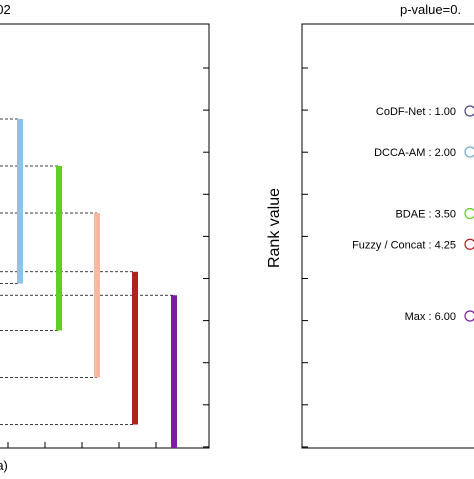 The width and height of the screenshot is (474, 479). I want to click on point-label: DCCA-AM : 2.00, so click(415, 153).